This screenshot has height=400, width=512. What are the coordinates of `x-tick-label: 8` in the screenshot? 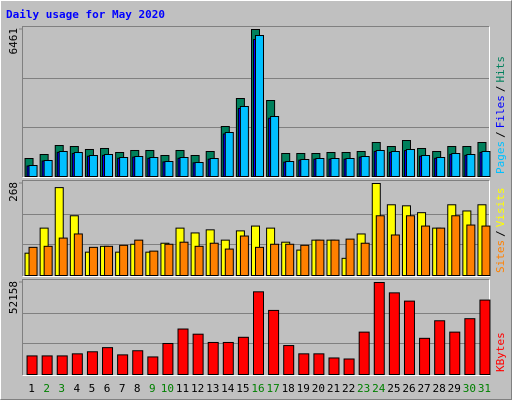 It's located at (137, 388).